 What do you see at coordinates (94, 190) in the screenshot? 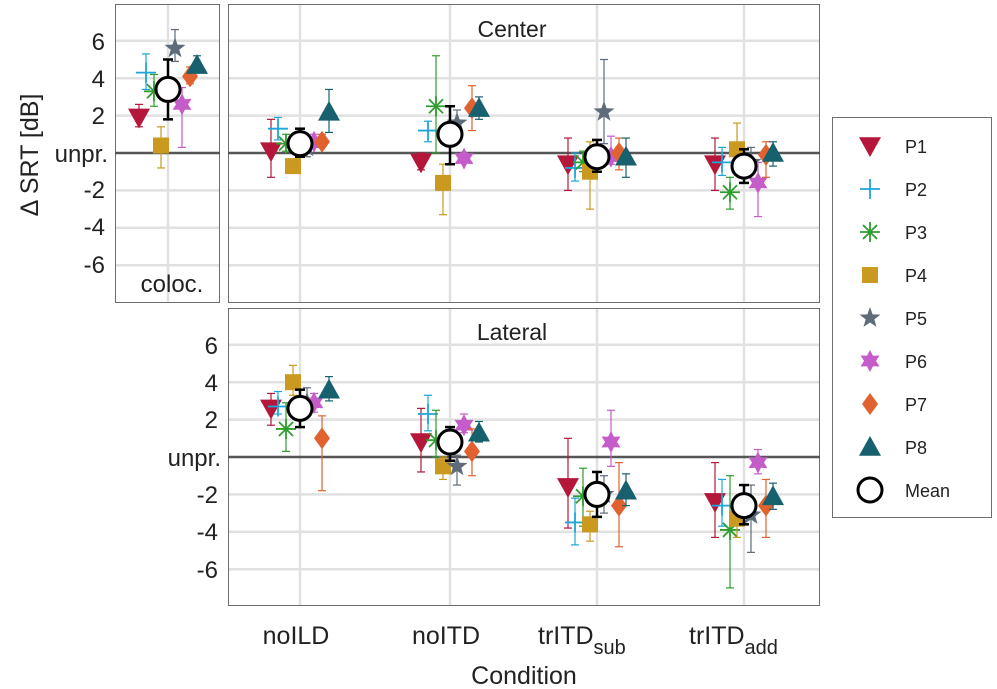
I see `ytick-m2-top: -2` at bounding box center [94, 190].